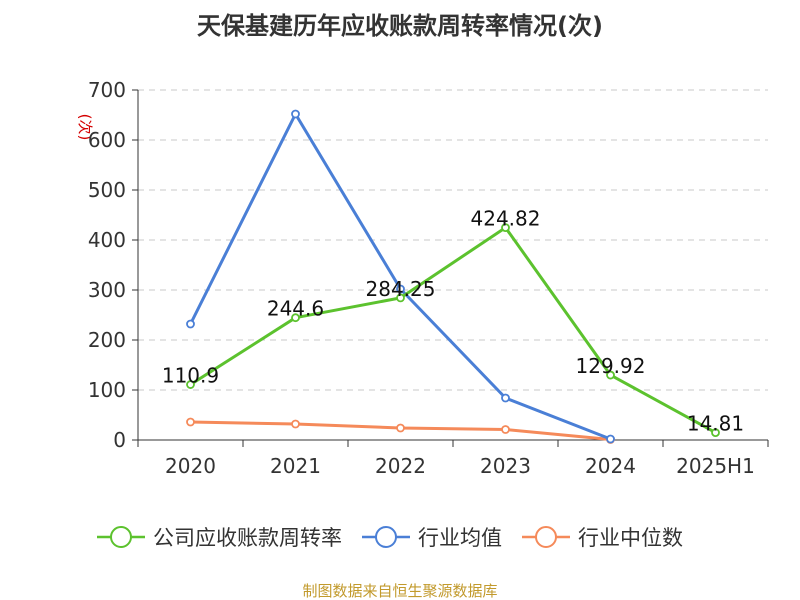 Image resolution: width=800 pixels, height=600 pixels. What do you see at coordinates (399, 591) in the screenshot?
I see `source-note: 制图数据来自恒生聚源数据库` at bounding box center [399, 591].